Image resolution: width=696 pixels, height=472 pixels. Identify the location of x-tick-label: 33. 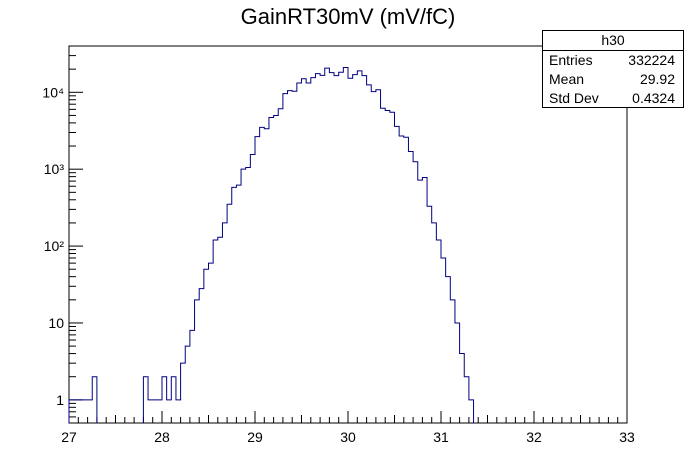
(627, 437).